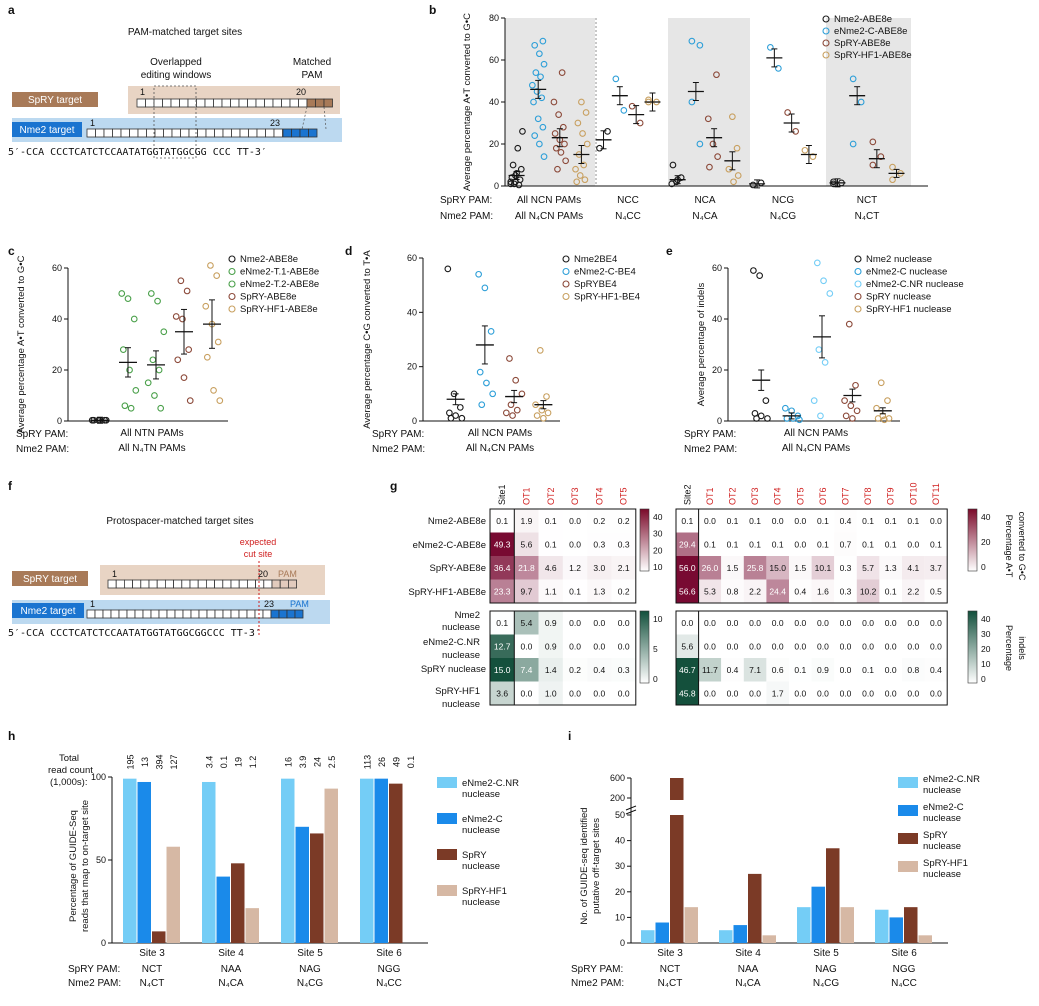 This screenshot has width=1039, height=1006. Describe the element at coordinates (823, 568) in the screenshot. I see `heatmap-value: 10.1` at that location.